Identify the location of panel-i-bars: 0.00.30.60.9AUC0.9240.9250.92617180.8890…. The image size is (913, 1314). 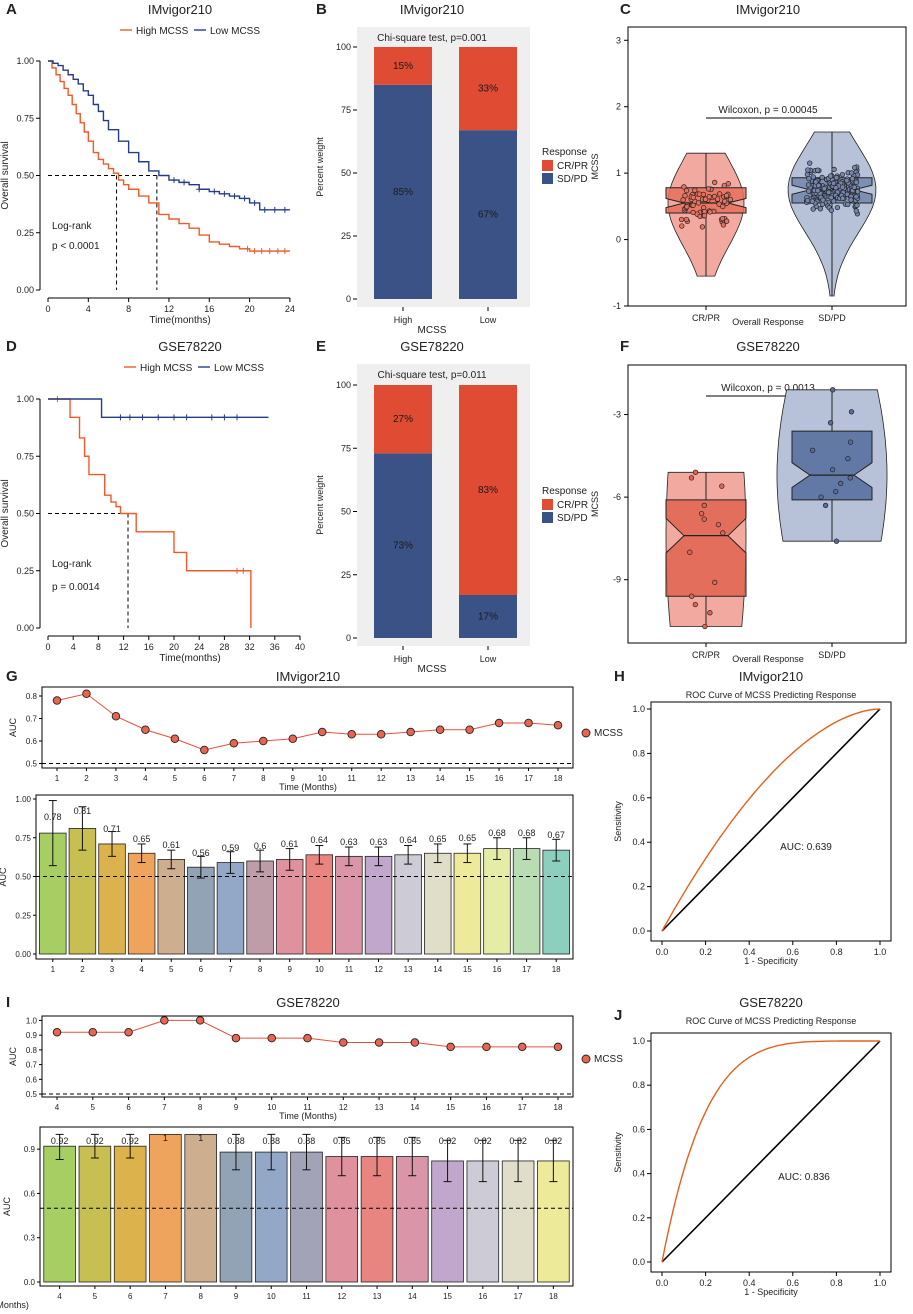
(287, 1218).